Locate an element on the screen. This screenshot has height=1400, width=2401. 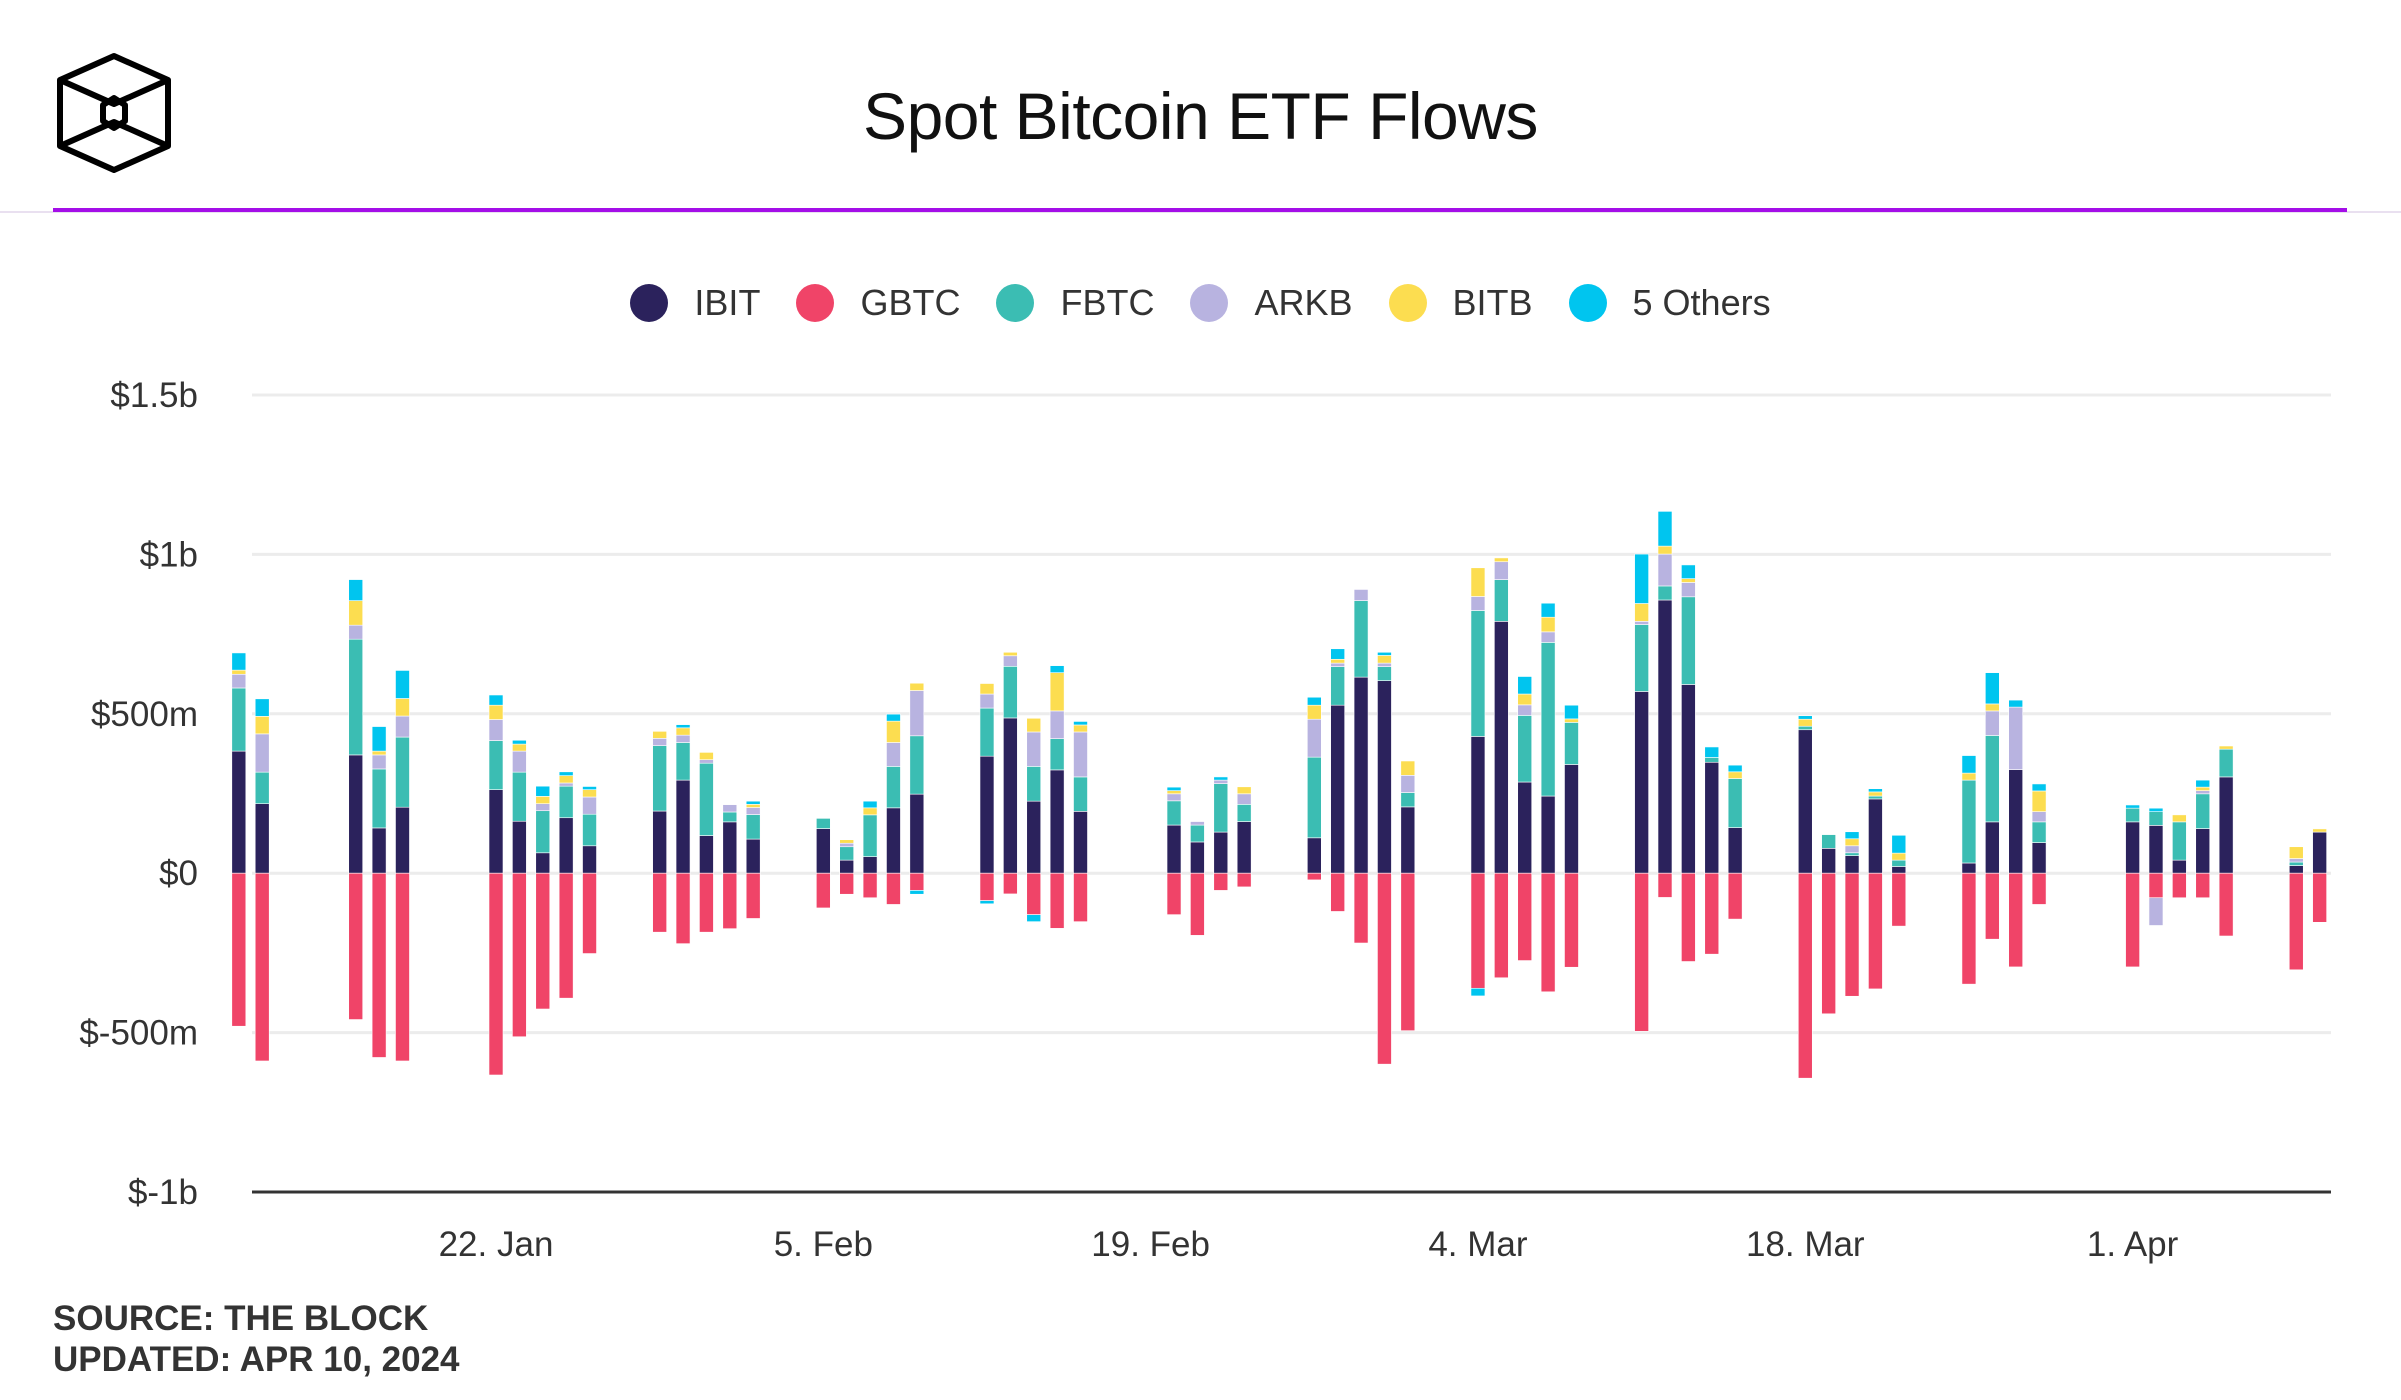
legend-item-ibit: IBIT is located at coordinates (695, 303).